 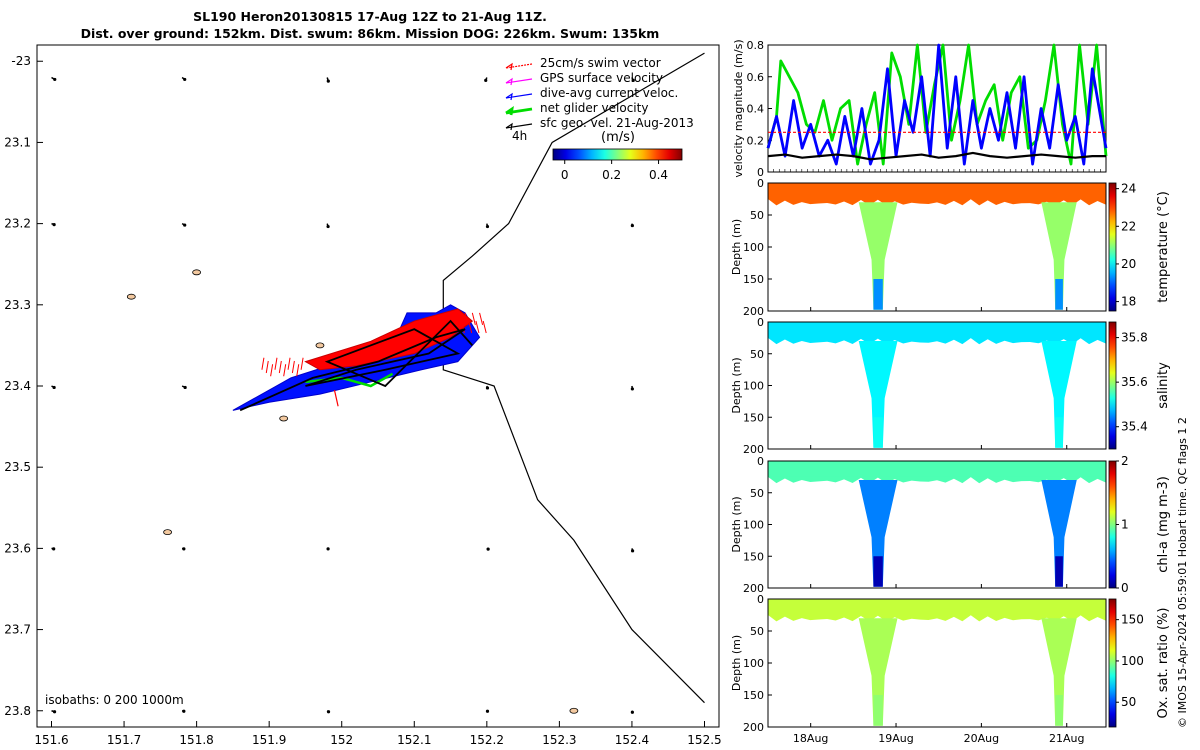 I want to click on time-axis-tick-label: 19Aug, so click(x=895, y=738).